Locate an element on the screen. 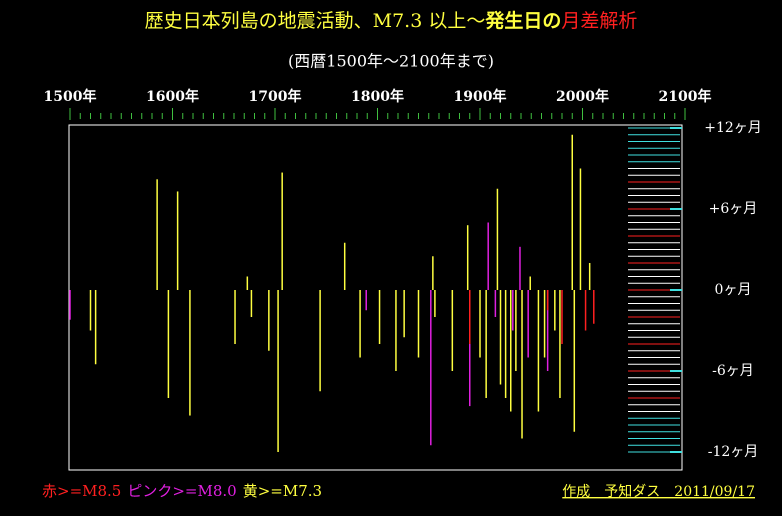  credit: 作成 予知ダス 2011/09/17 is located at coordinates (658, 491).